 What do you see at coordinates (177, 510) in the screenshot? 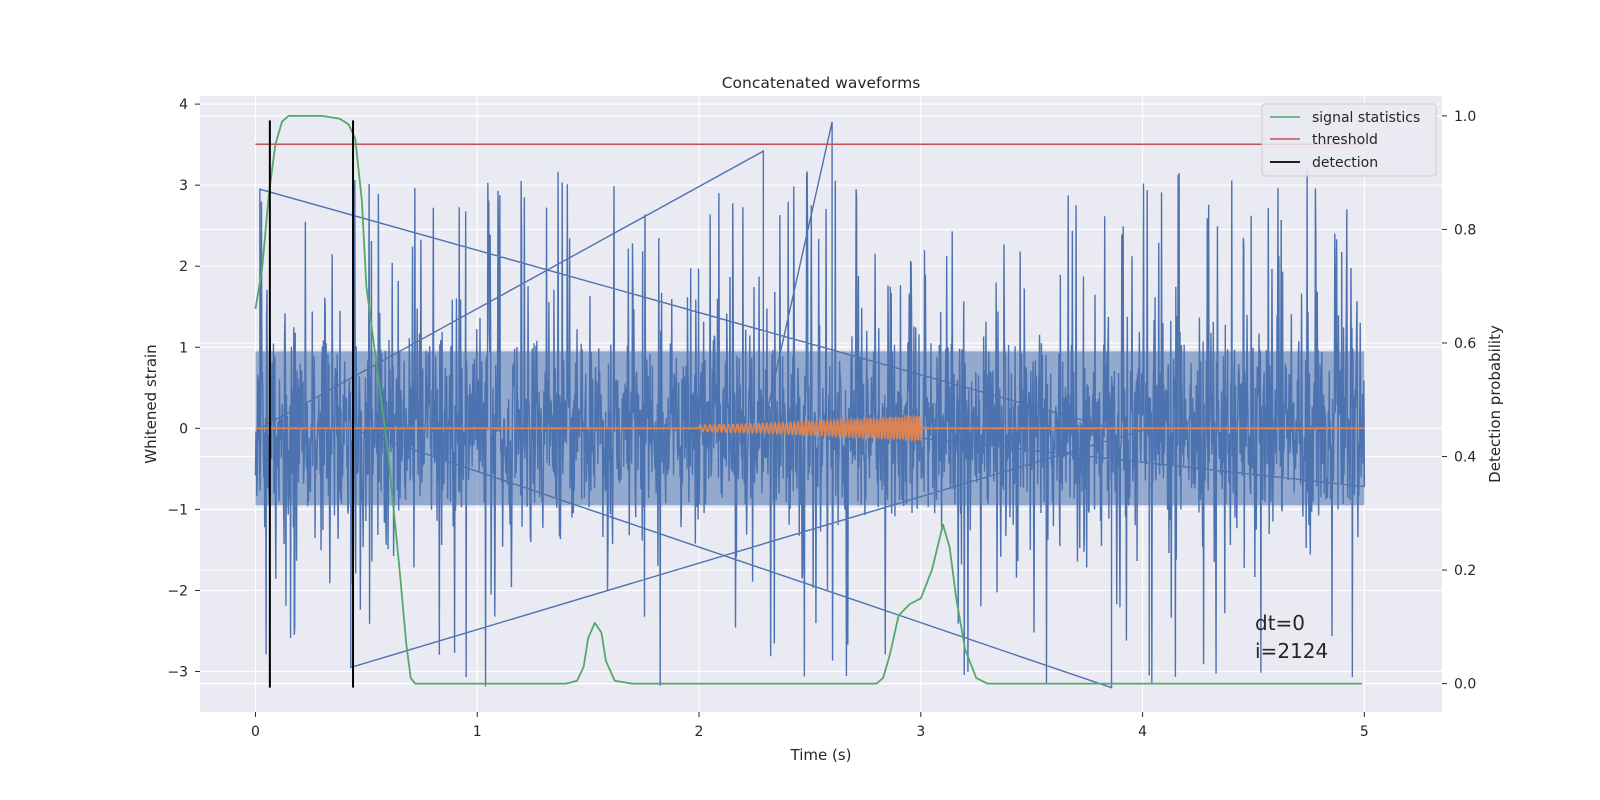
I see `y-tick-label-2: −1` at bounding box center [177, 510].